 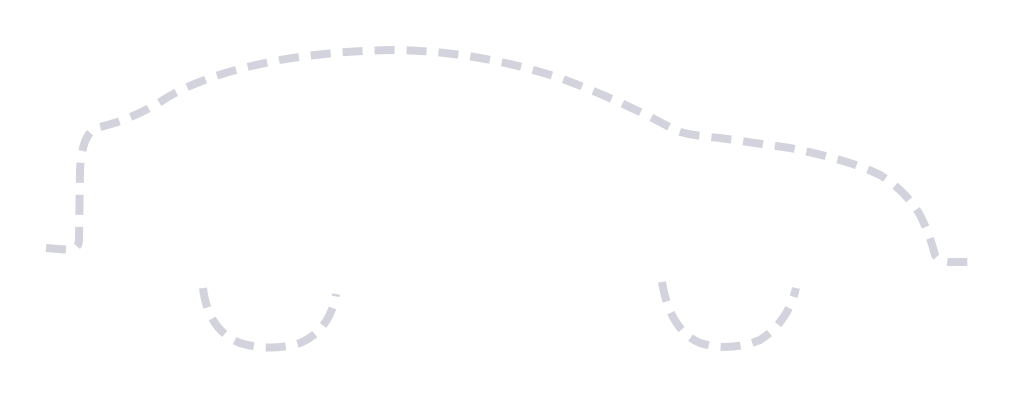 What do you see at coordinates (729, 316) in the screenshot?
I see `rear-wheel-arch` at bounding box center [729, 316].